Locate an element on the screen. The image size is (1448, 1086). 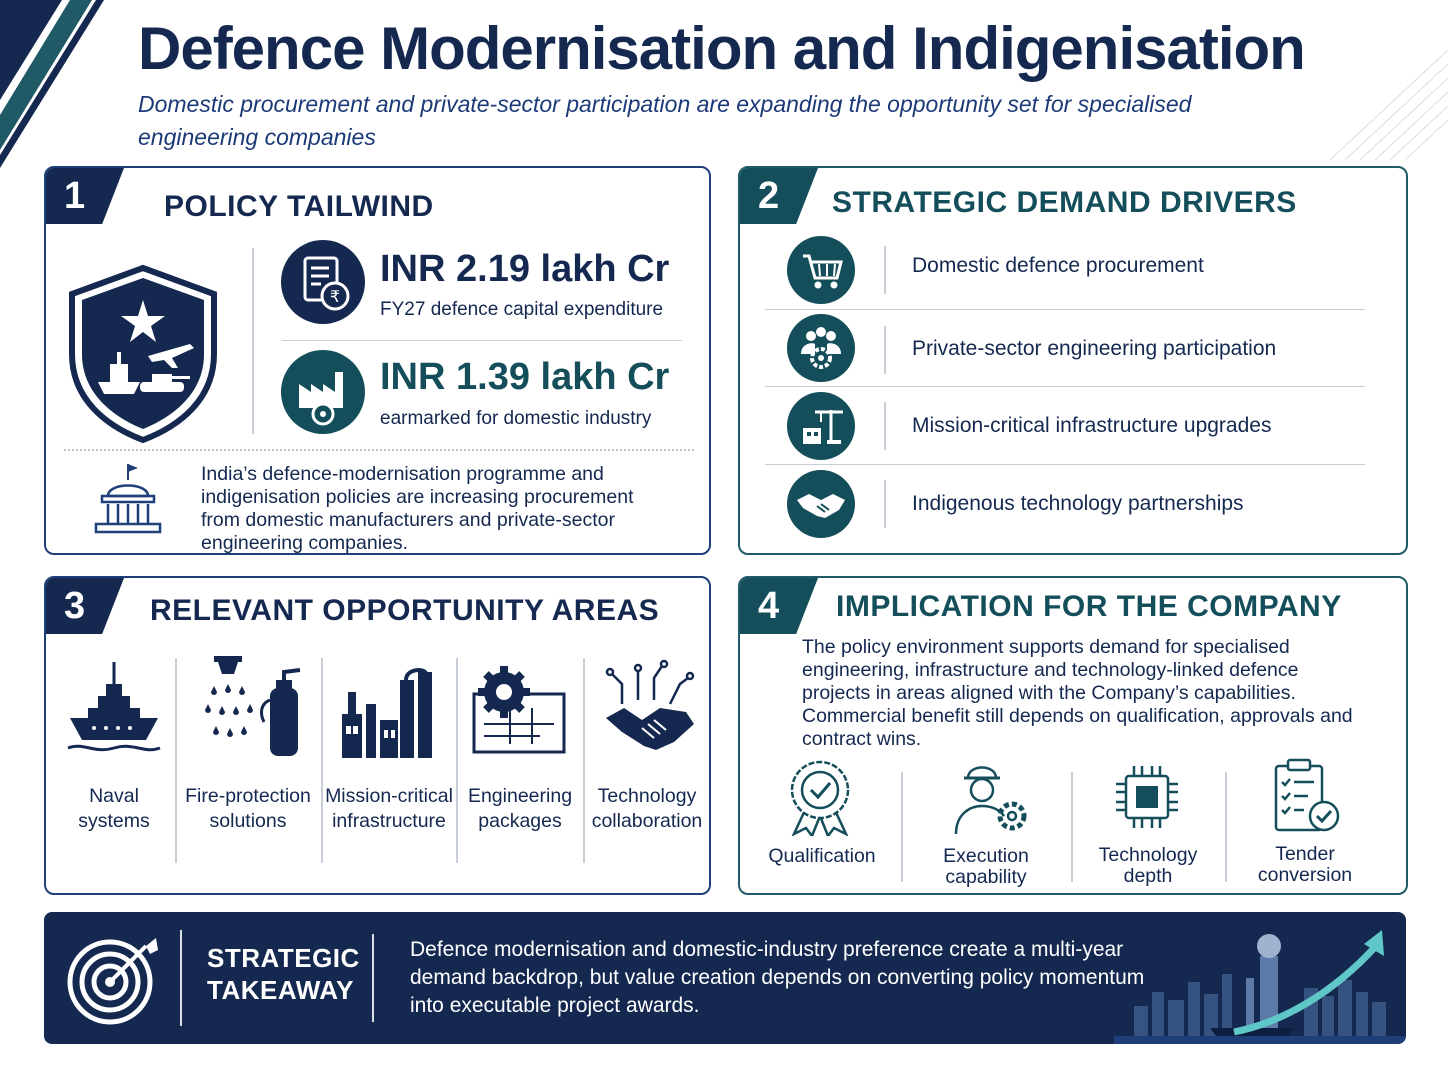
industrial-plant-icon is located at coordinates (387, 713).